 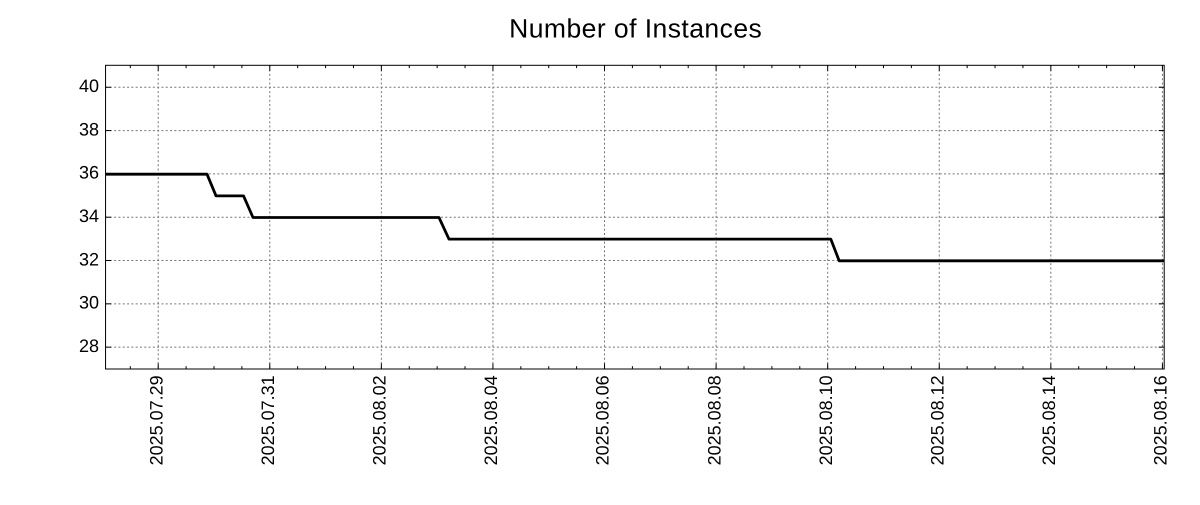 What do you see at coordinates (603, 420) in the screenshot?
I see `svg-text: 2025.08.06` at bounding box center [603, 420].